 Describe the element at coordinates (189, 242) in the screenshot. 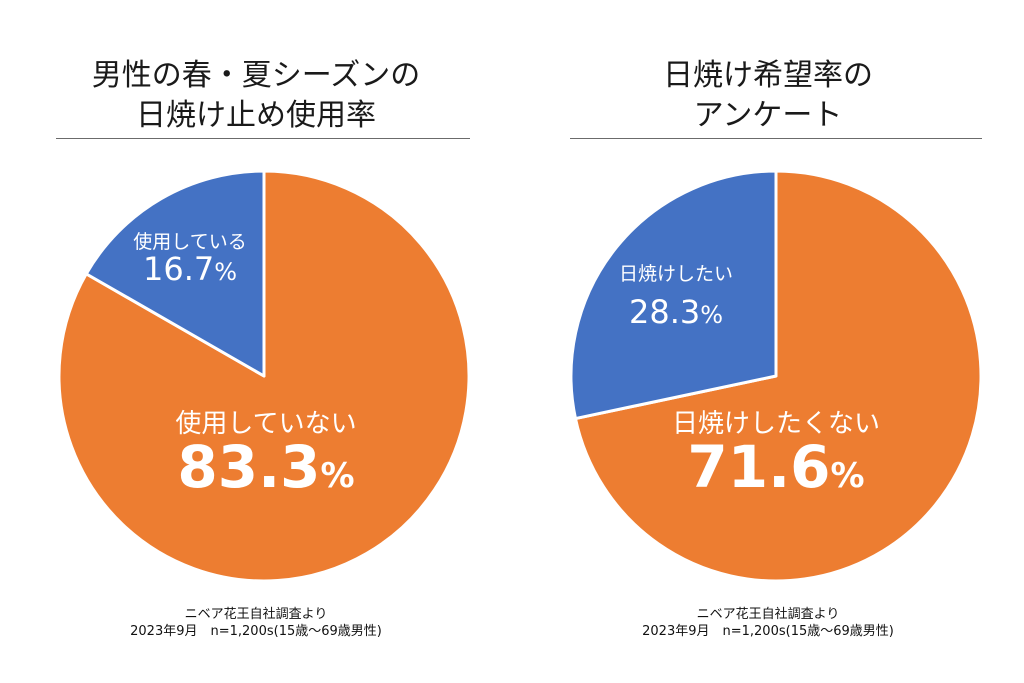

I see `slice-label-yes: 使用している` at that location.